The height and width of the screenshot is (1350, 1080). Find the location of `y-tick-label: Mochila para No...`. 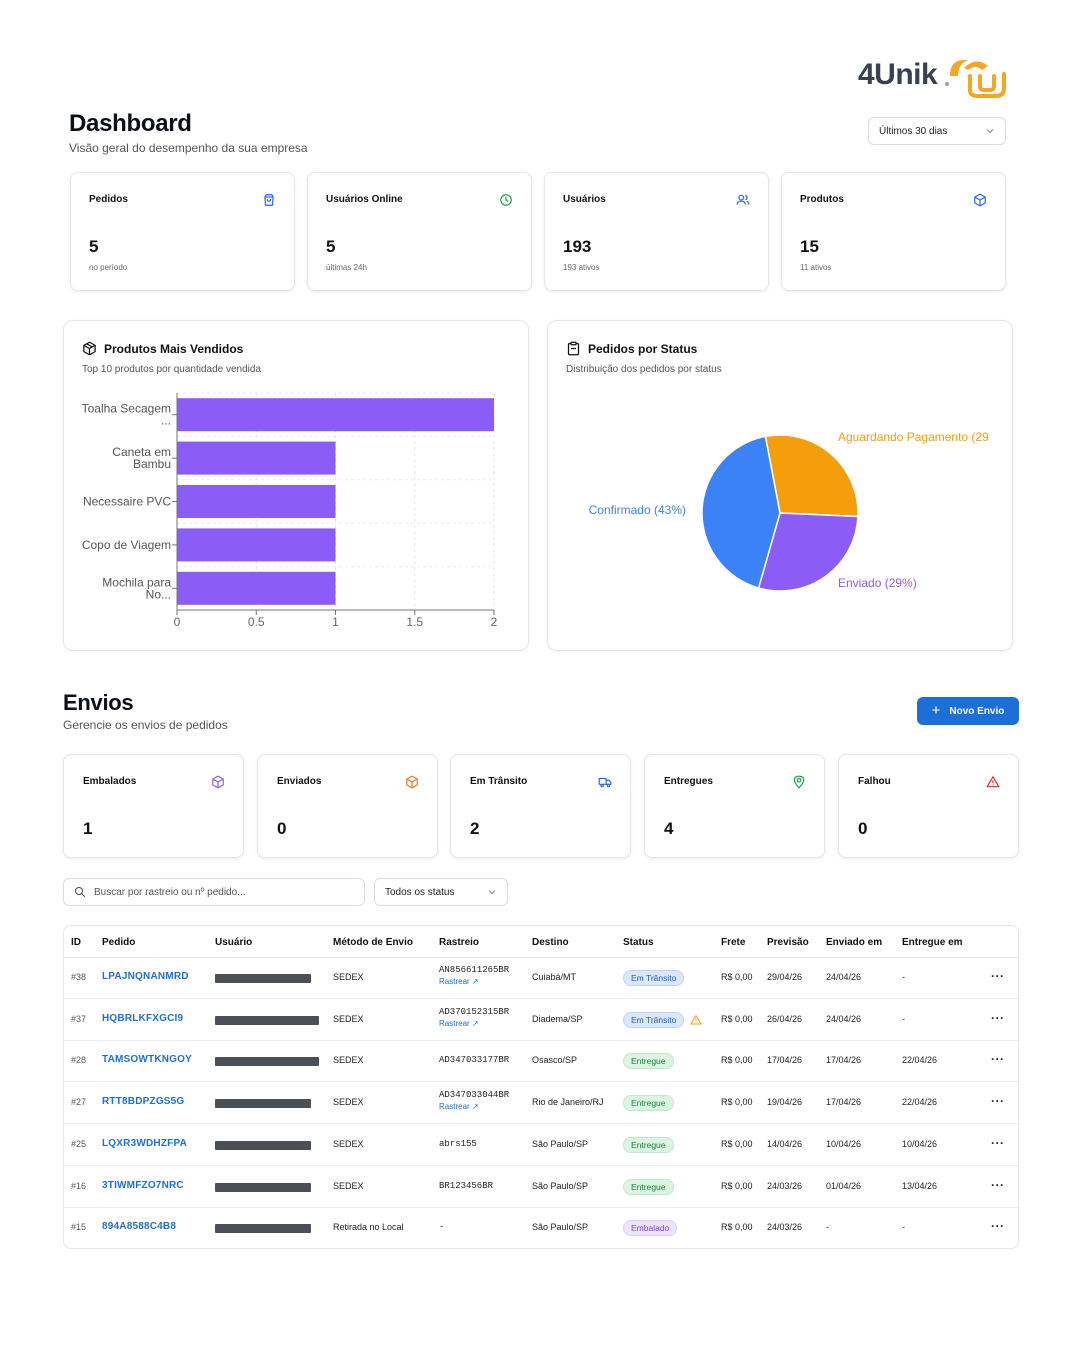

y-tick-label: Mochila para No... is located at coordinates (136, 588).